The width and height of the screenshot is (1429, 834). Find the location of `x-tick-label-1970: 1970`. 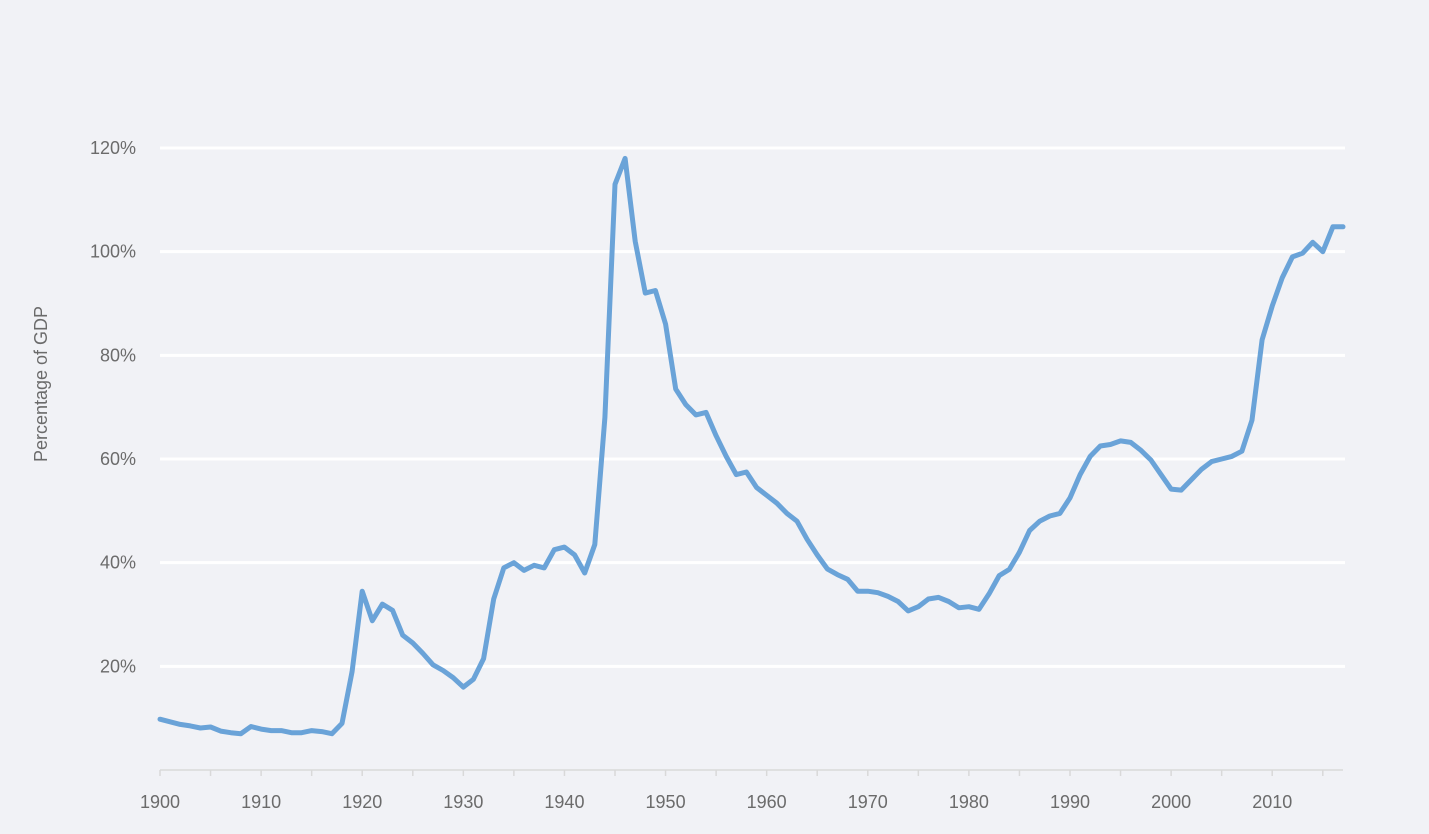

x-tick-label-1970: 1970 is located at coordinates (868, 802).